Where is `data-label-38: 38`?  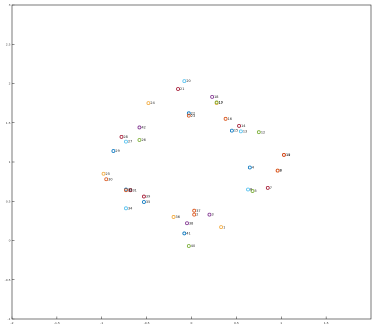
data-label-38: 38 is located at coordinates (191, 223).